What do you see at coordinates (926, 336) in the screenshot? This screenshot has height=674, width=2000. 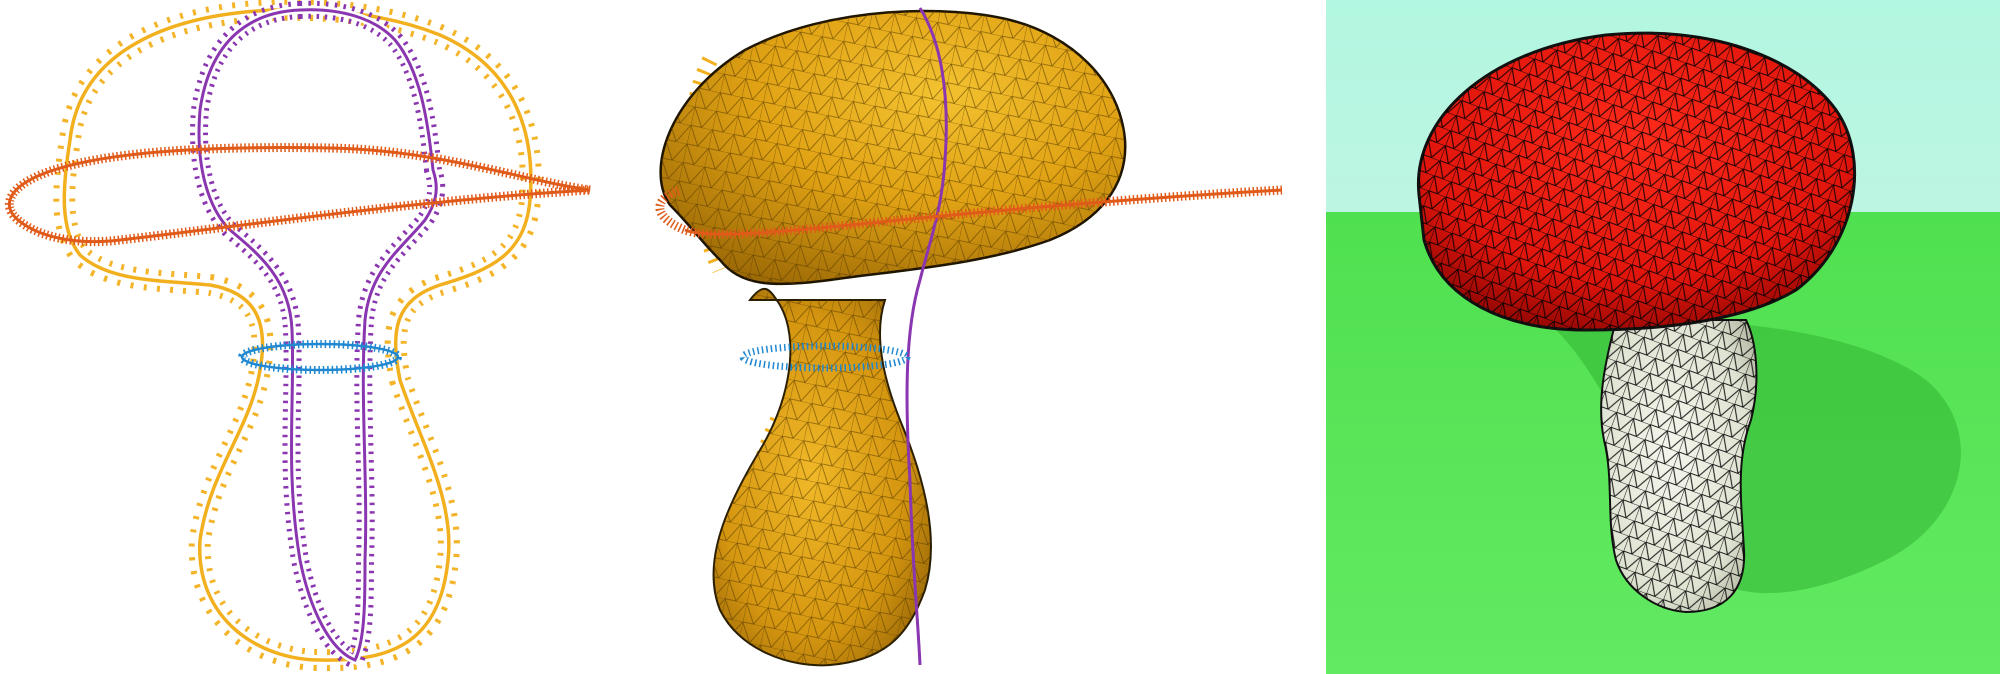 I see `surface-middle-curve` at bounding box center [926, 336].